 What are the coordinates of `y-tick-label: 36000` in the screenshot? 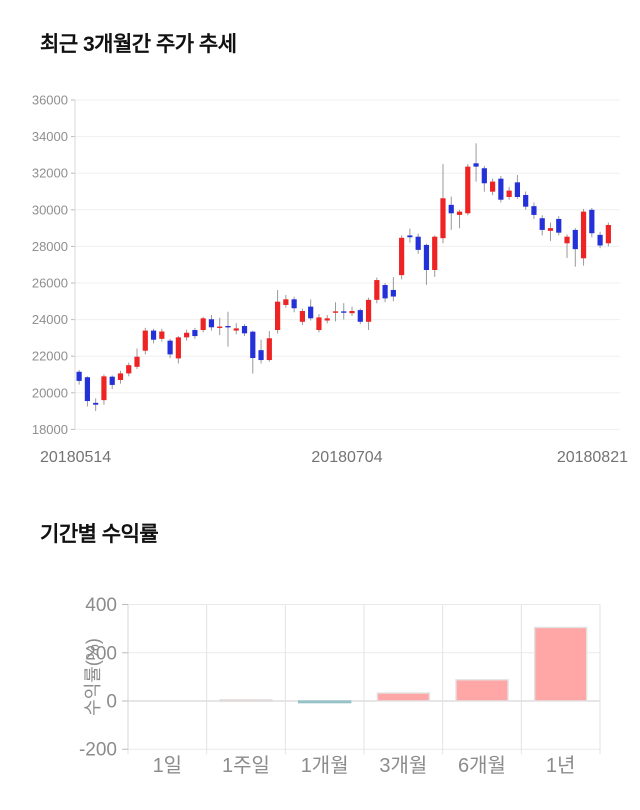 It's located at (50, 100).